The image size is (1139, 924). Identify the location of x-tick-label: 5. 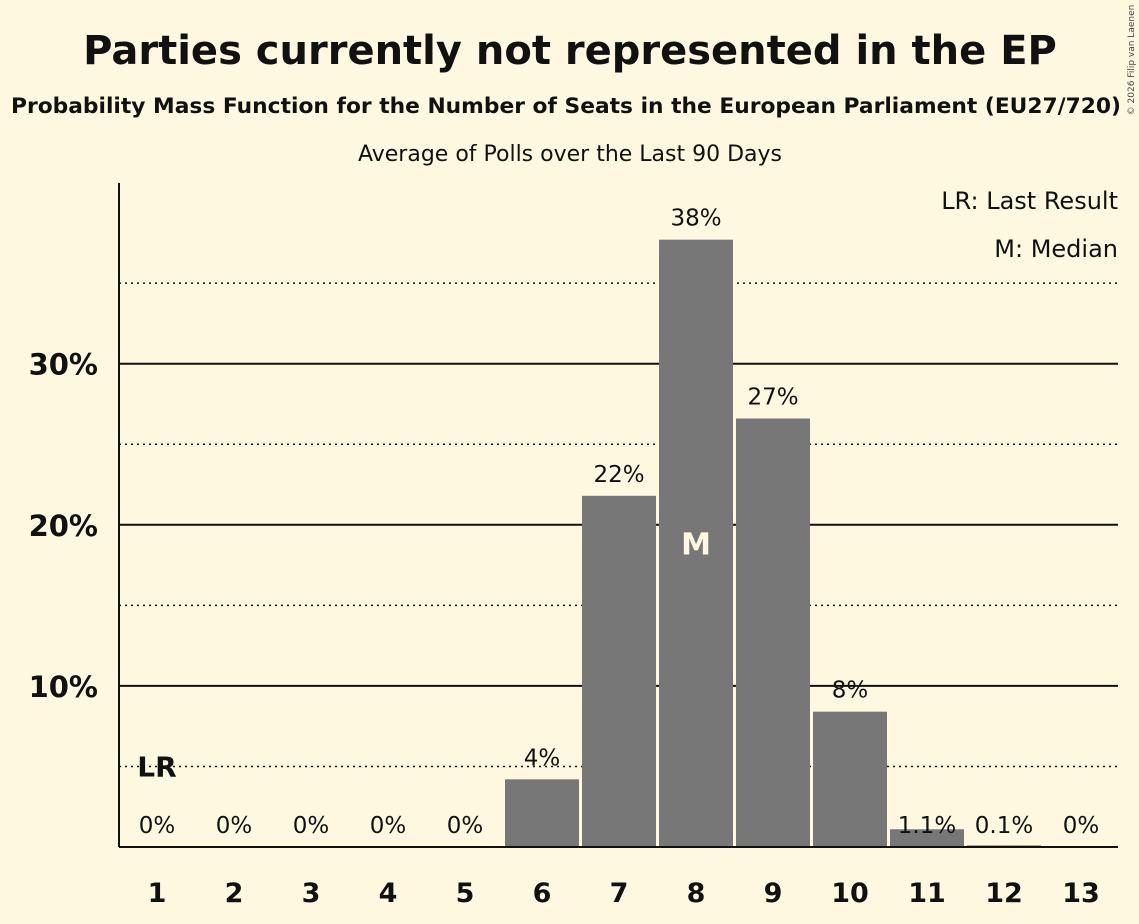
(465, 893).